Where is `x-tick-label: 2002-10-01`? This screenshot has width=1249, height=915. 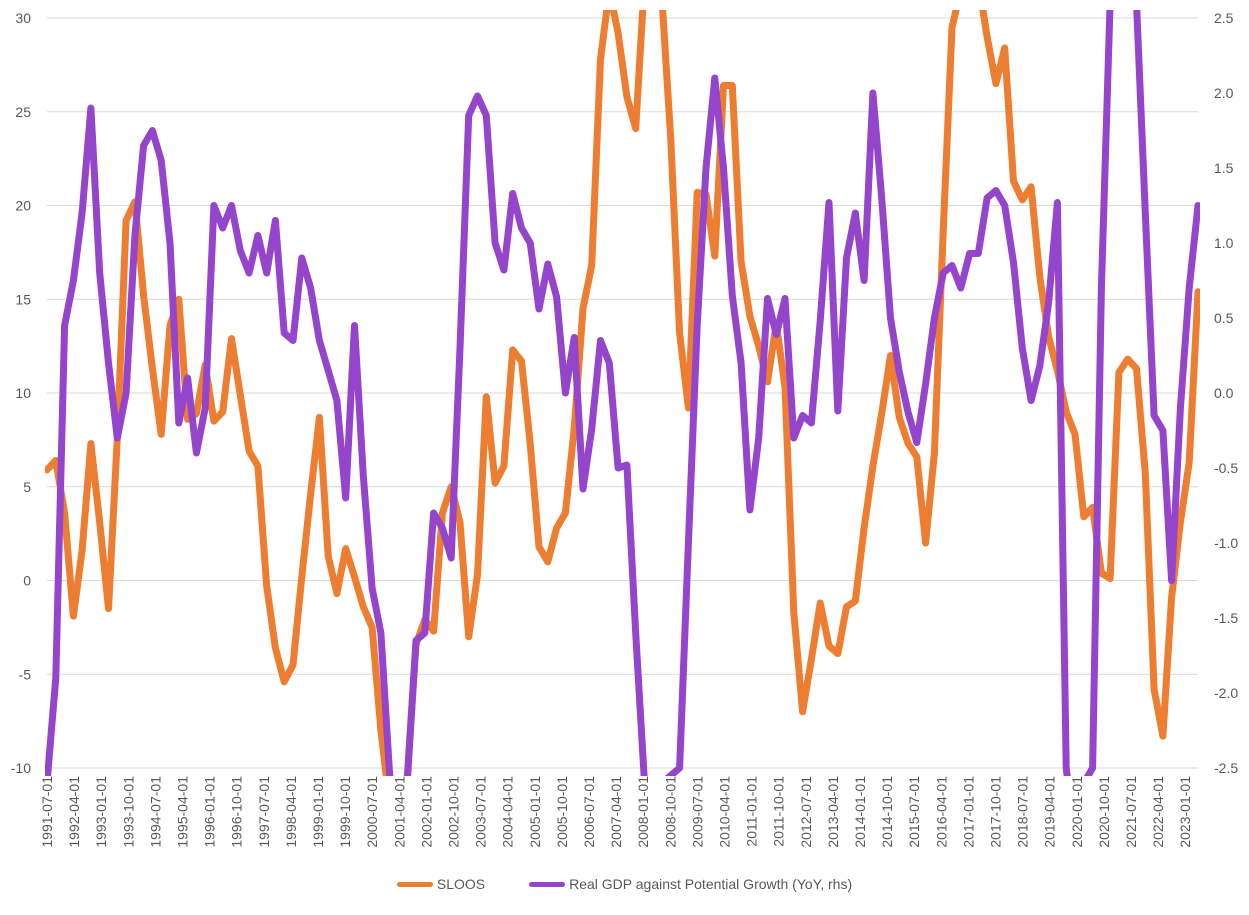
x-tick-label: 2002-10-01 is located at coordinates (454, 812).